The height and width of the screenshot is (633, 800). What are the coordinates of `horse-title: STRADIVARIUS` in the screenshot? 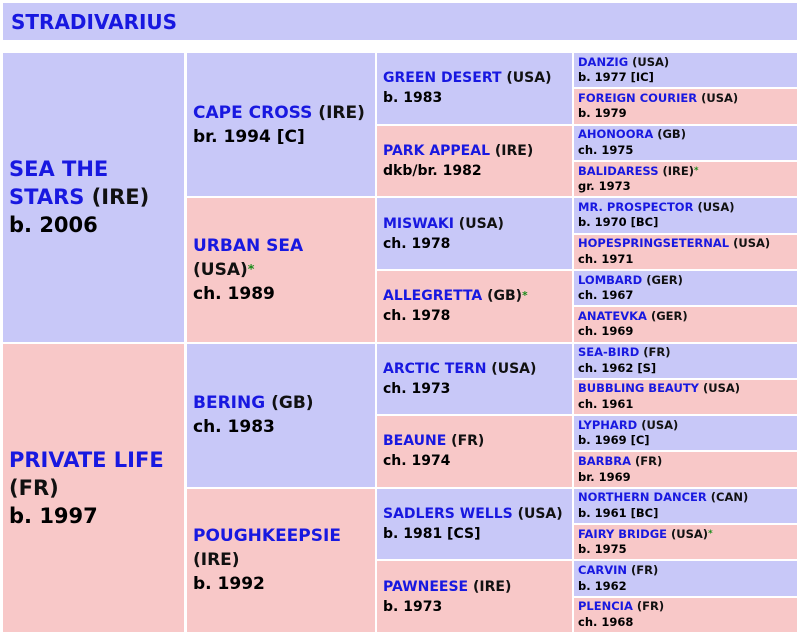 It's located at (94, 21).